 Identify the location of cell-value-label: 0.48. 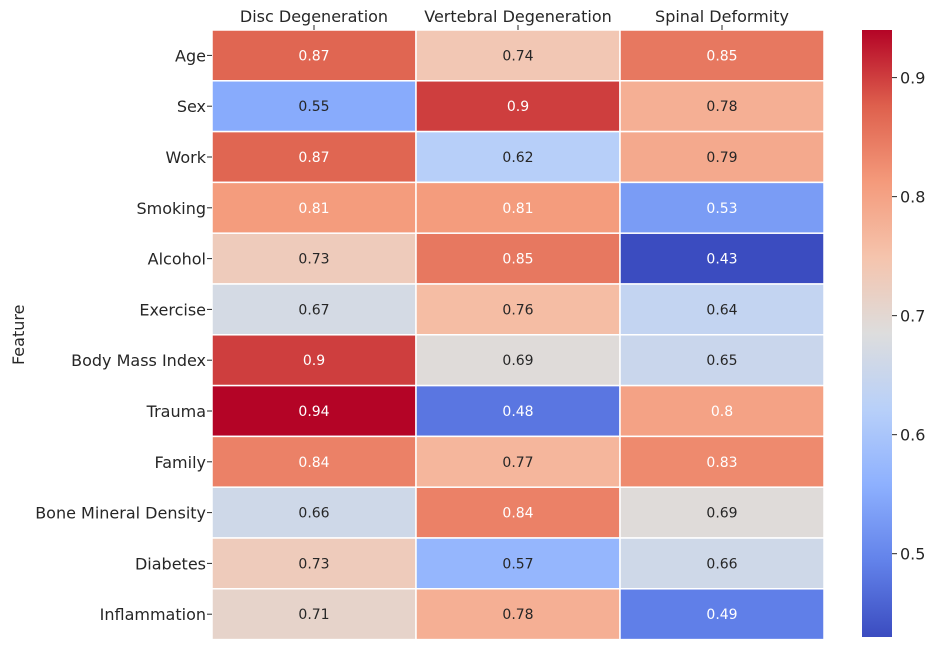
(517, 412).